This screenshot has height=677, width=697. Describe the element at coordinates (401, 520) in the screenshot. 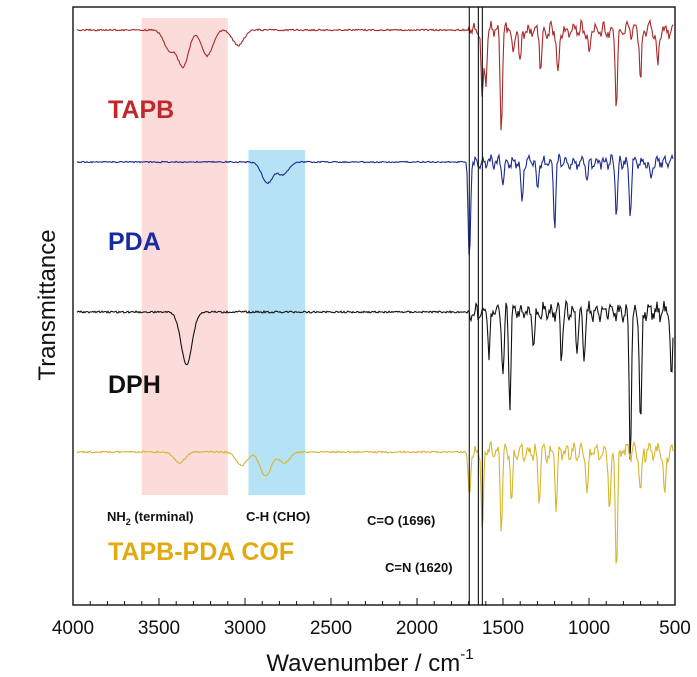

I see `refline-label-co: C=O (1696)` at that location.